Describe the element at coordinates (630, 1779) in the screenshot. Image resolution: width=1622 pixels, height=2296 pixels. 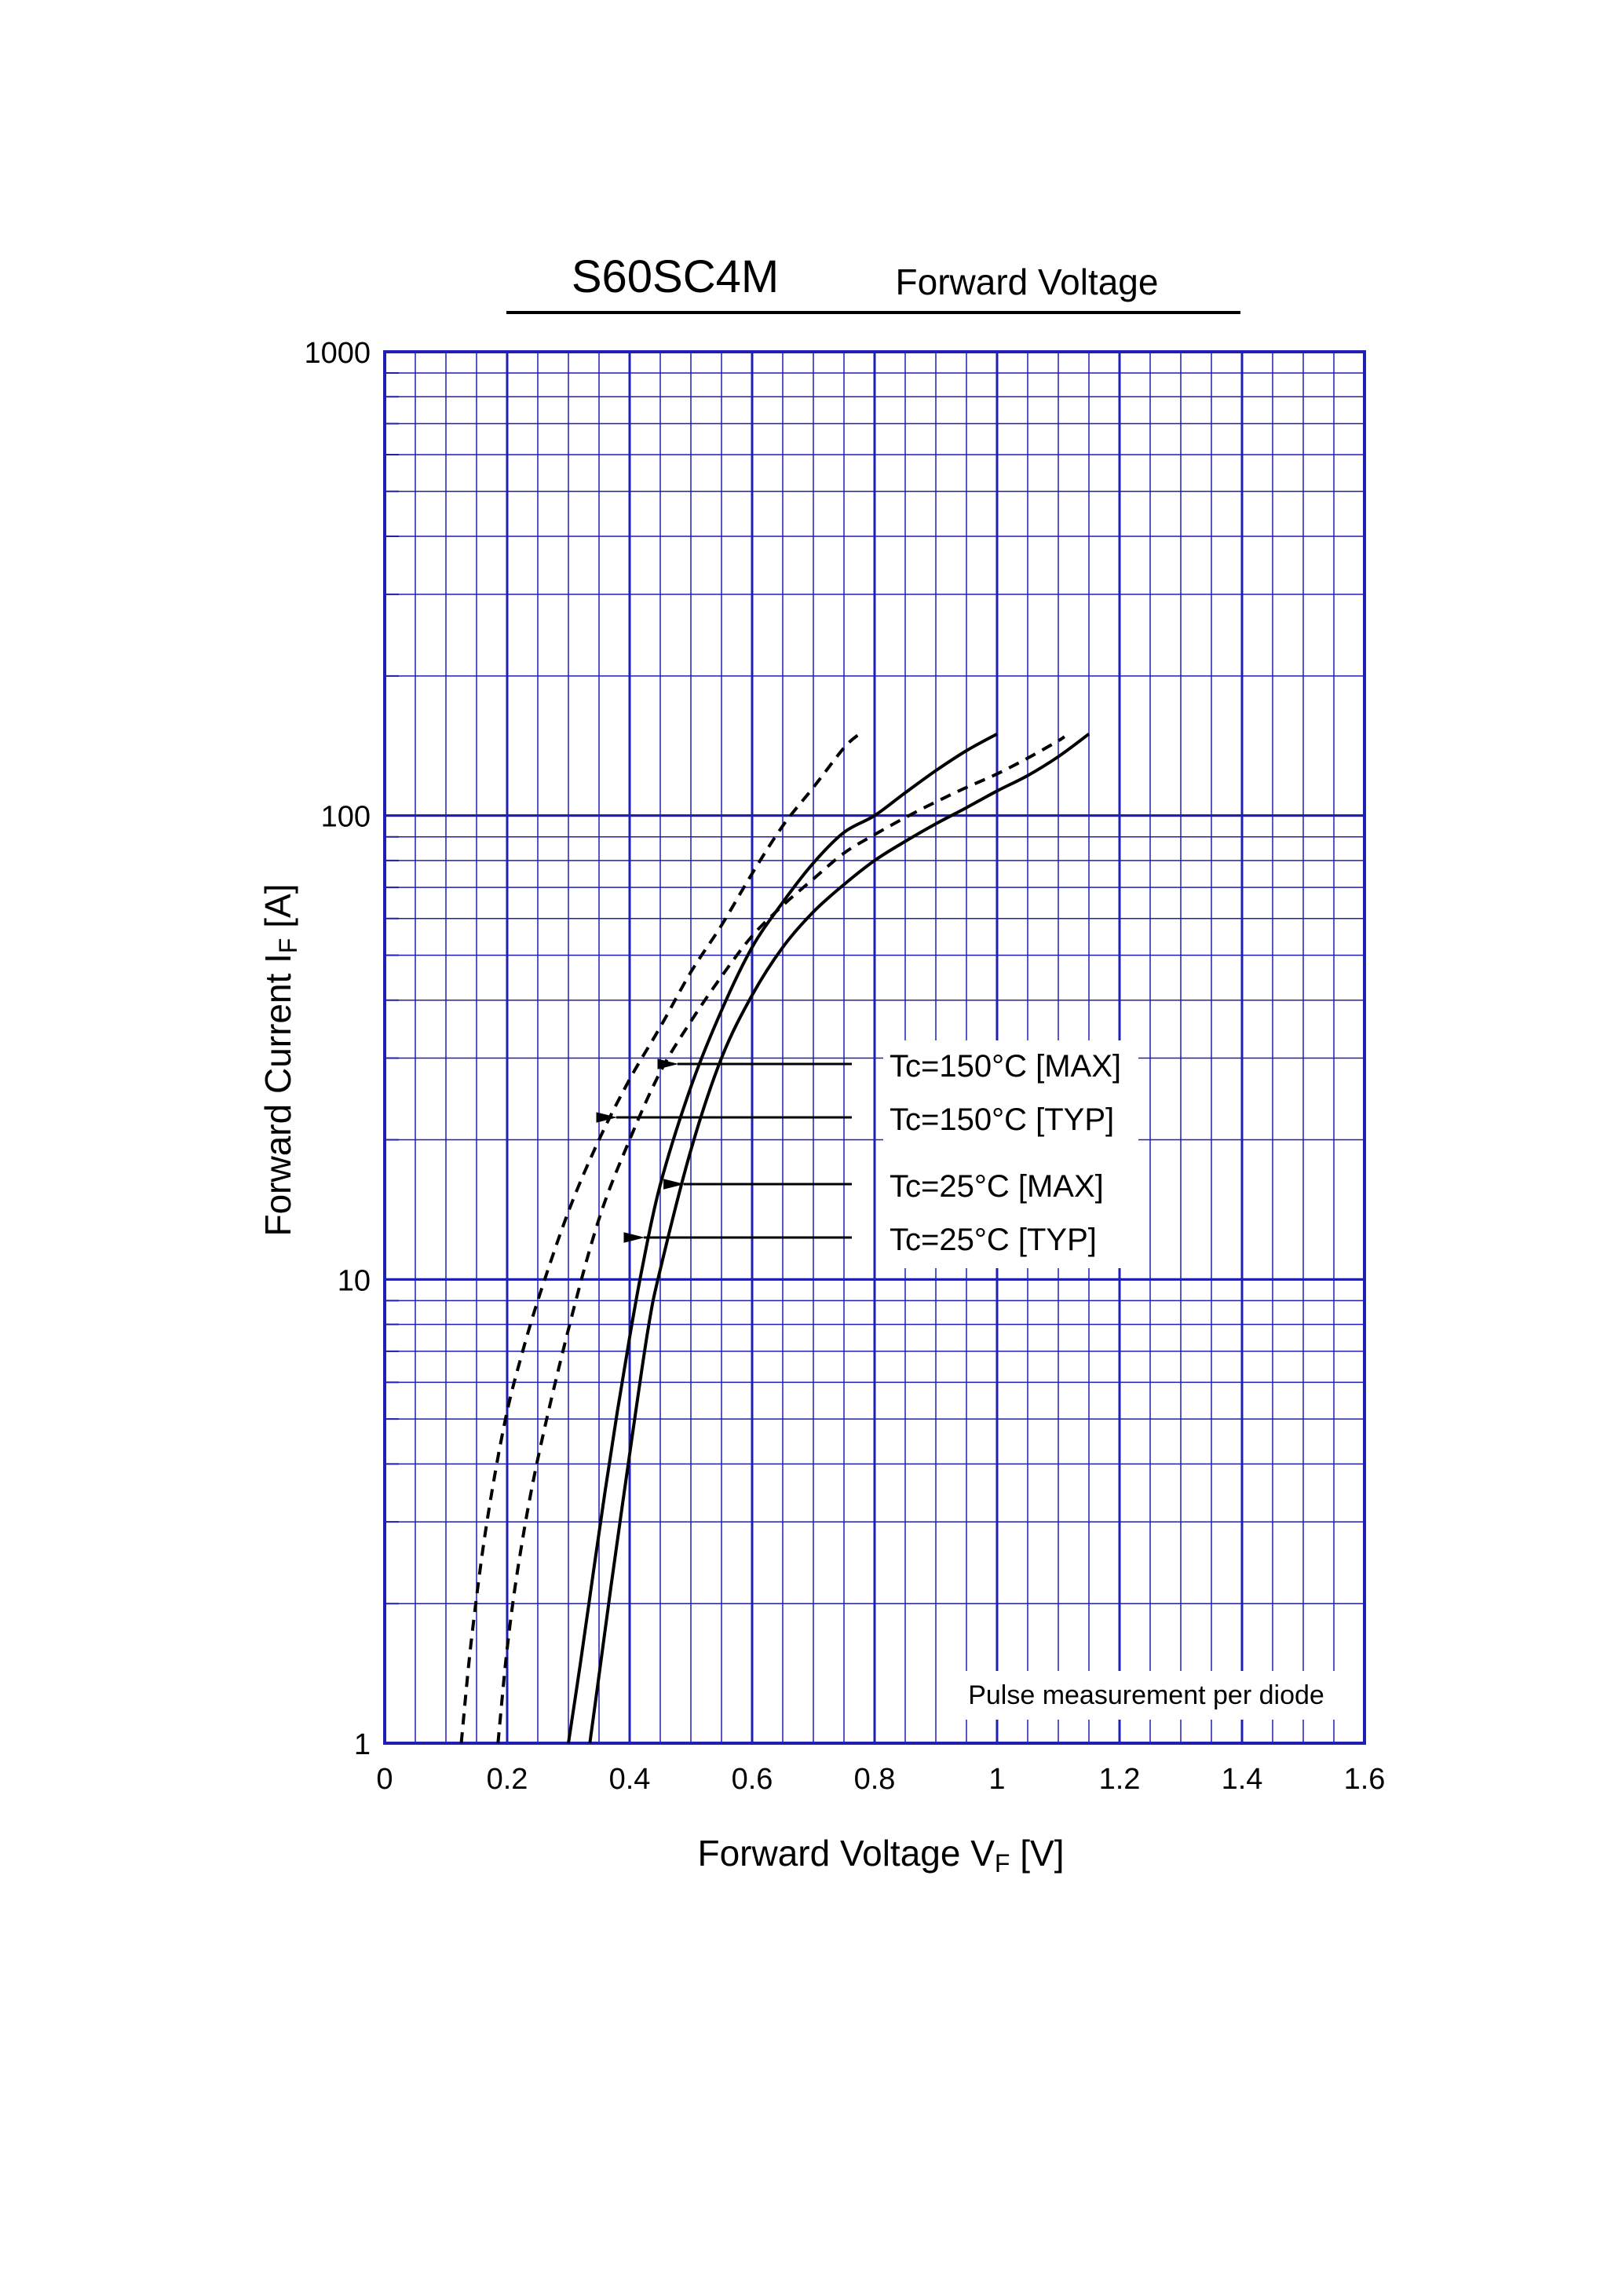
I see `x-tick-label: 0.4` at that location.